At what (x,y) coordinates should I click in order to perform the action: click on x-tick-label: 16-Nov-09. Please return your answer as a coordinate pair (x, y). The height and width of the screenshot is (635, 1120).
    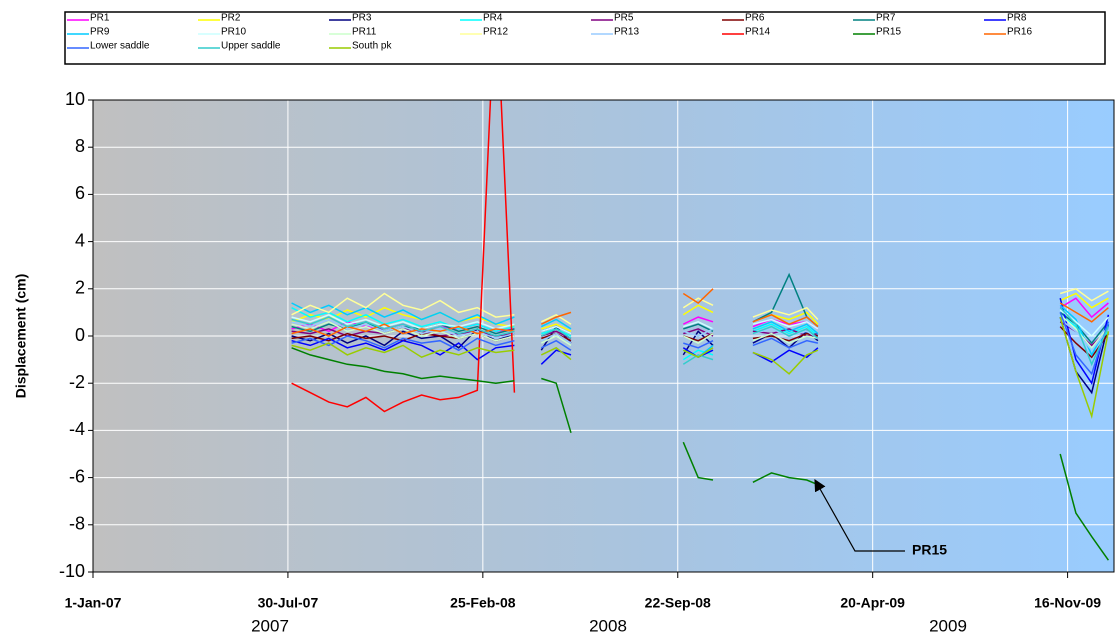
    Looking at the image, I should click on (1067, 603).